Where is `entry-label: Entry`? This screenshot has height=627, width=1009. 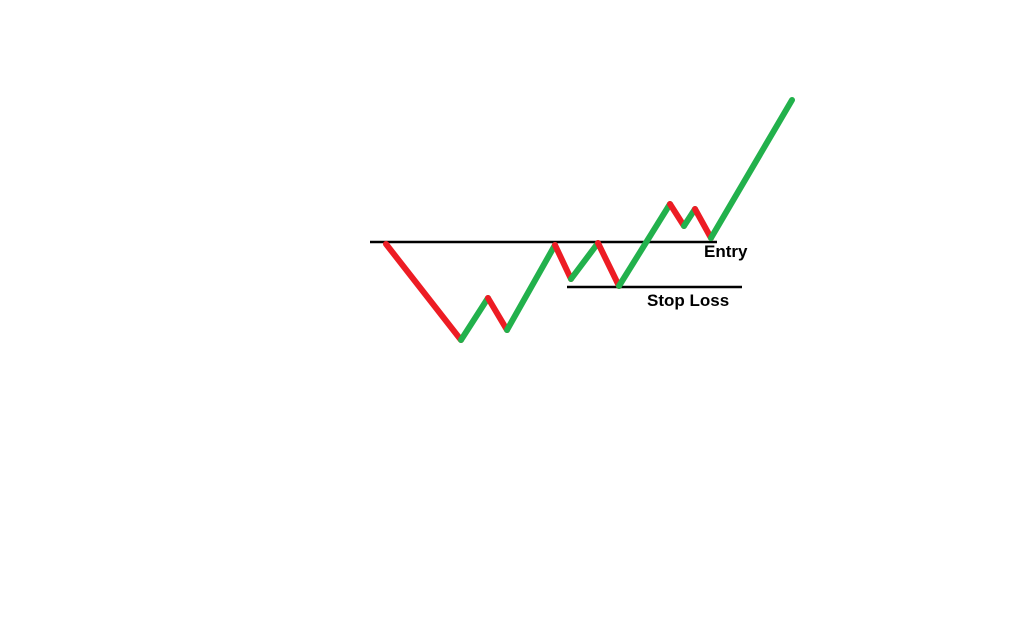
entry-label: Entry is located at coordinates (726, 251).